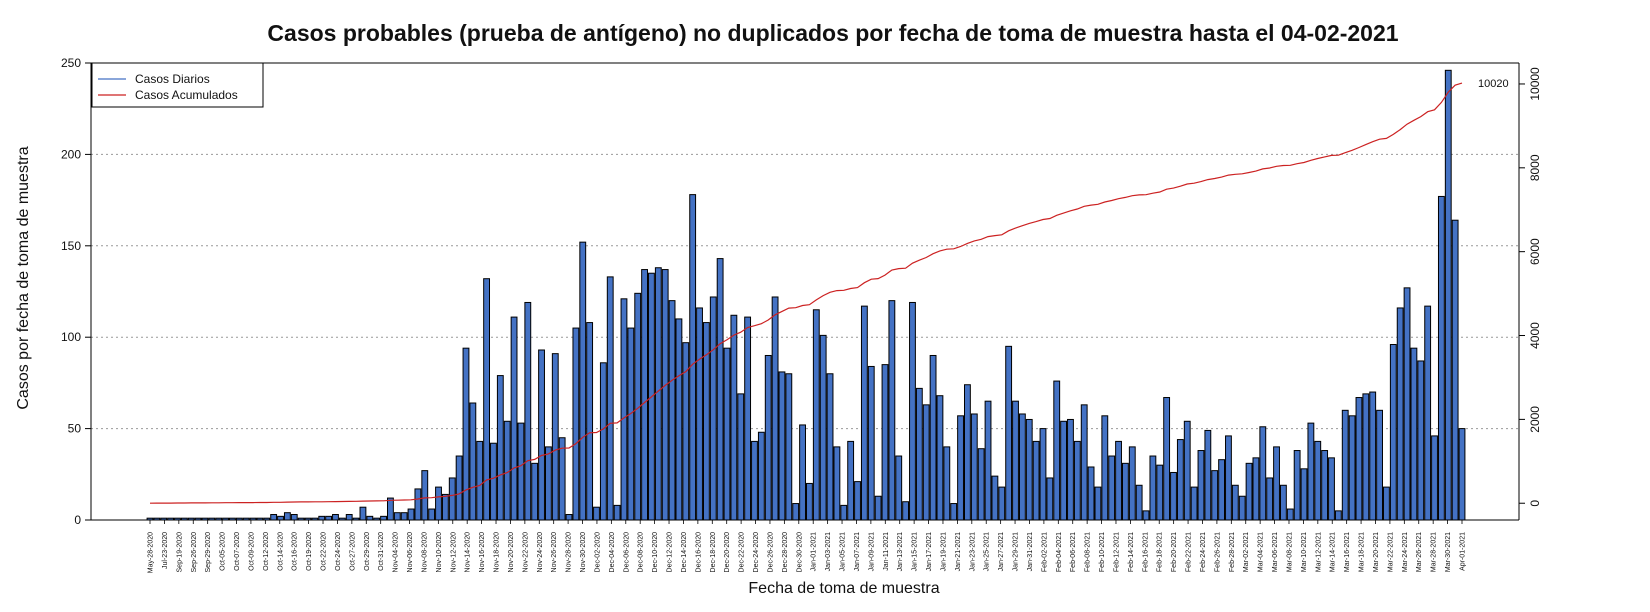 Image resolution: width=1650 pixels, height=612 pixels. What do you see at coordinates (1535, 167) in the screenshot?
I see `y2-tick-label: 8000` at bounding box center [1535, 167].